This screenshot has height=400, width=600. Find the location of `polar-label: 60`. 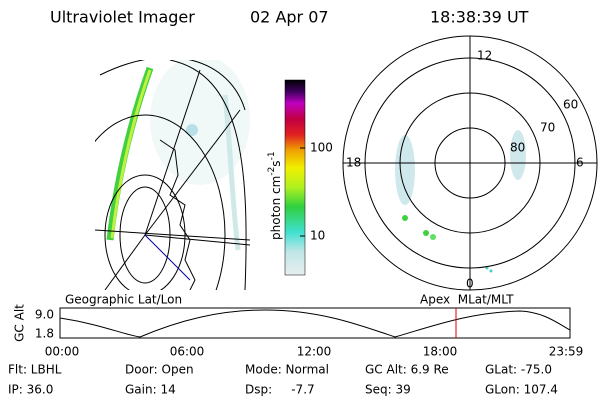

polar-label: 60 is located at coordinates (570, 105).